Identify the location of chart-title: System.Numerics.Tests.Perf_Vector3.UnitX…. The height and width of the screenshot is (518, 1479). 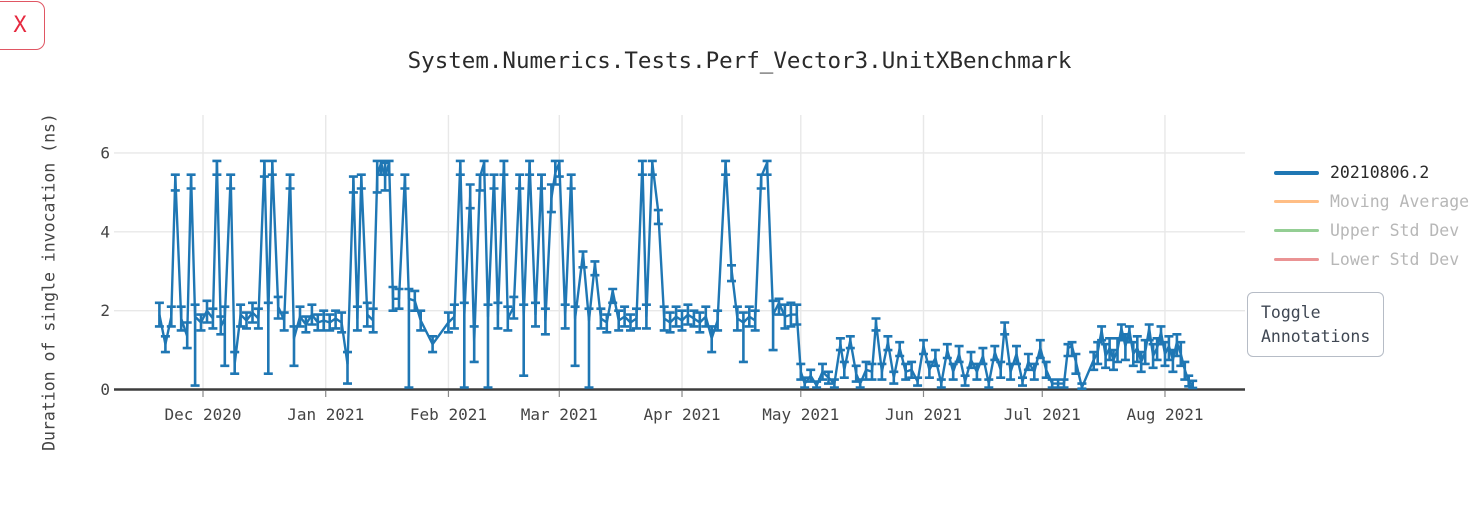
(739, 61).